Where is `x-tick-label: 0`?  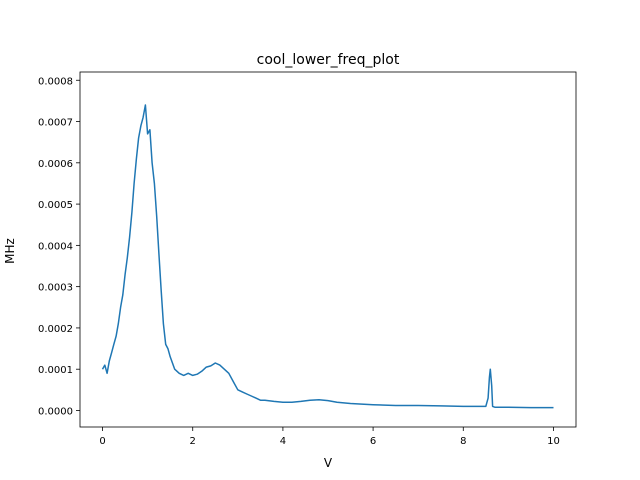
x-tick-label: 0 is located at coordinates (102, 441).